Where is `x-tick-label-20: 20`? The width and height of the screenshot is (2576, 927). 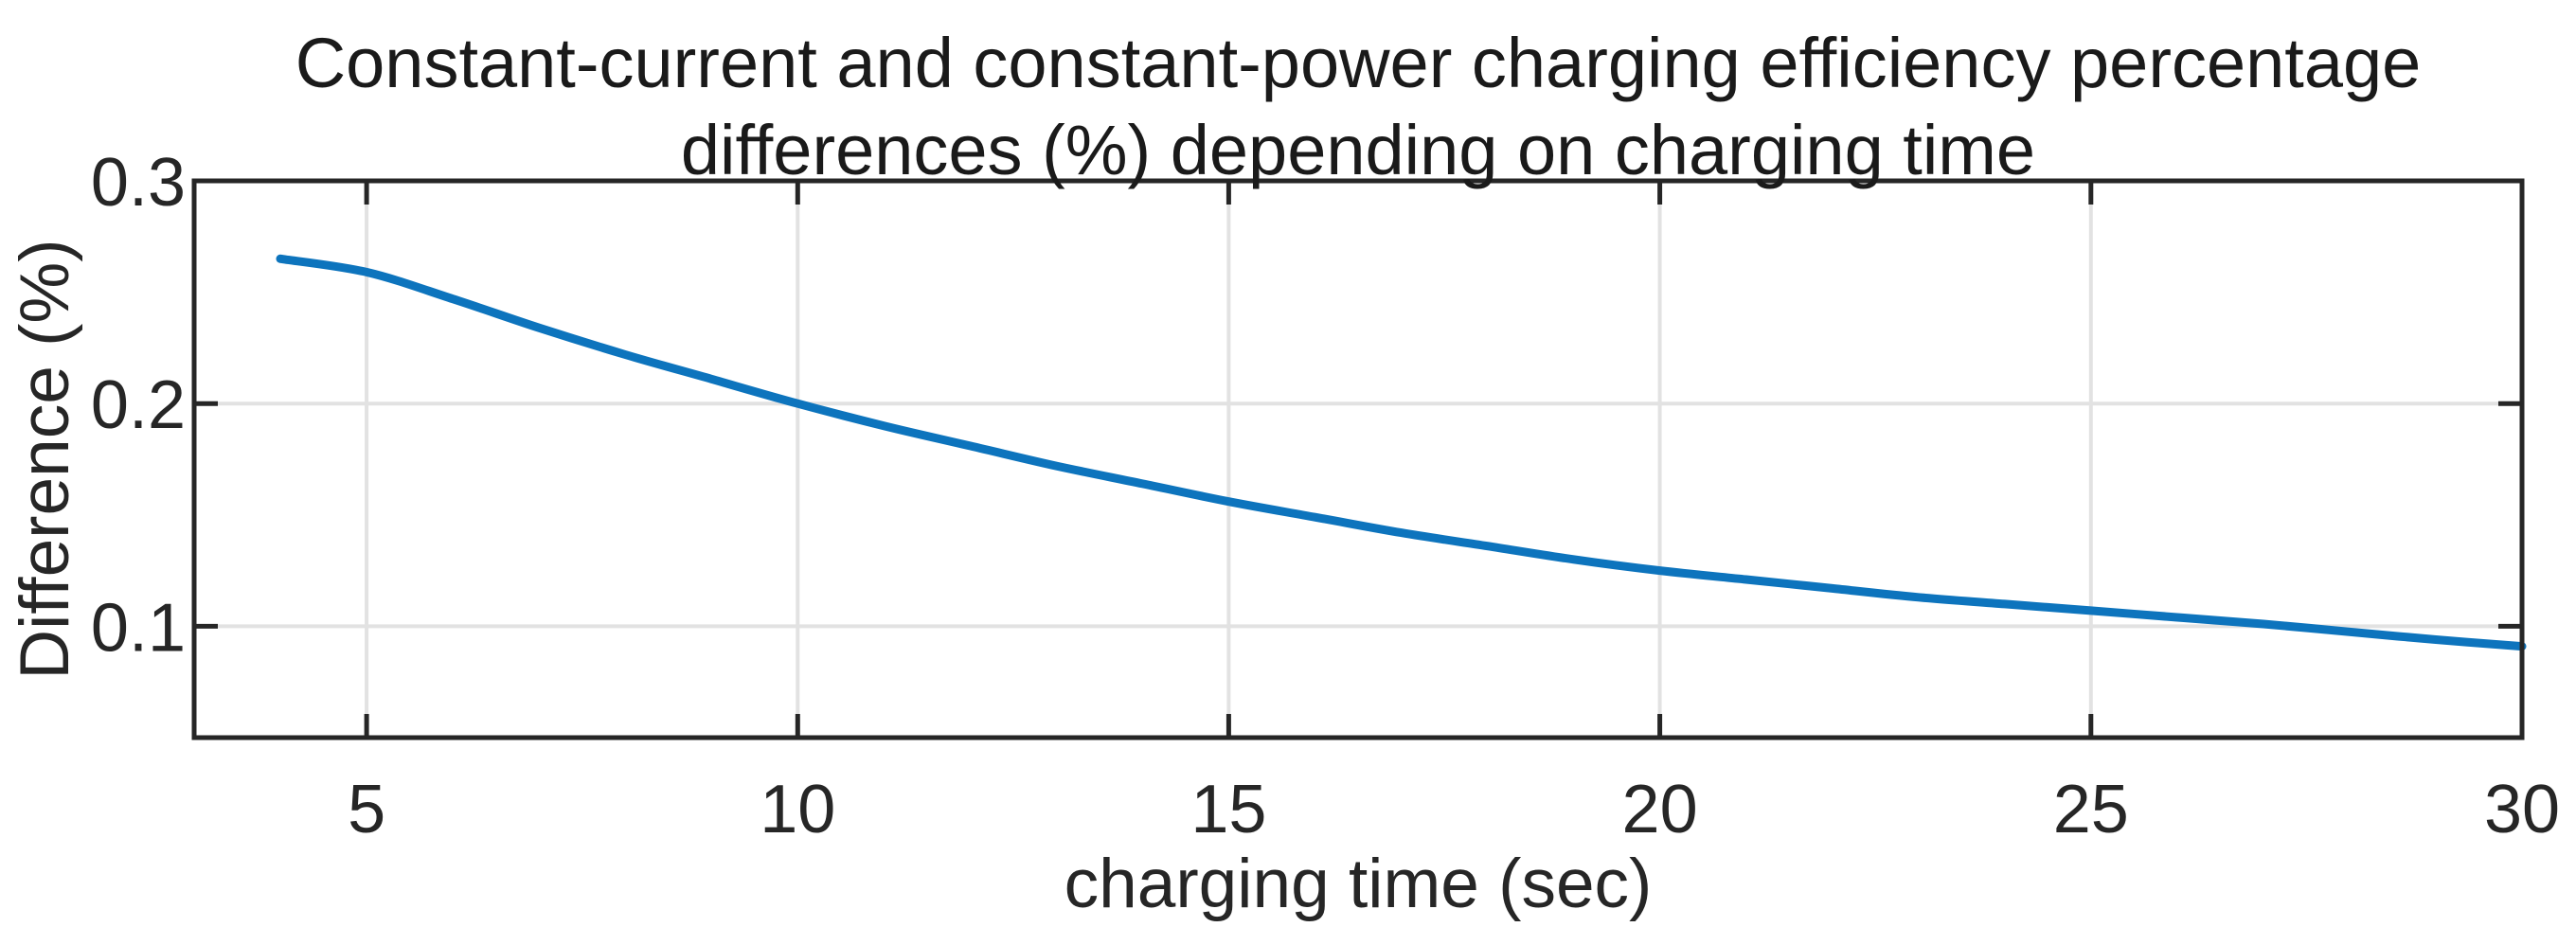
x-tick-label-20: 20 is located at coordinates (1660, 809).